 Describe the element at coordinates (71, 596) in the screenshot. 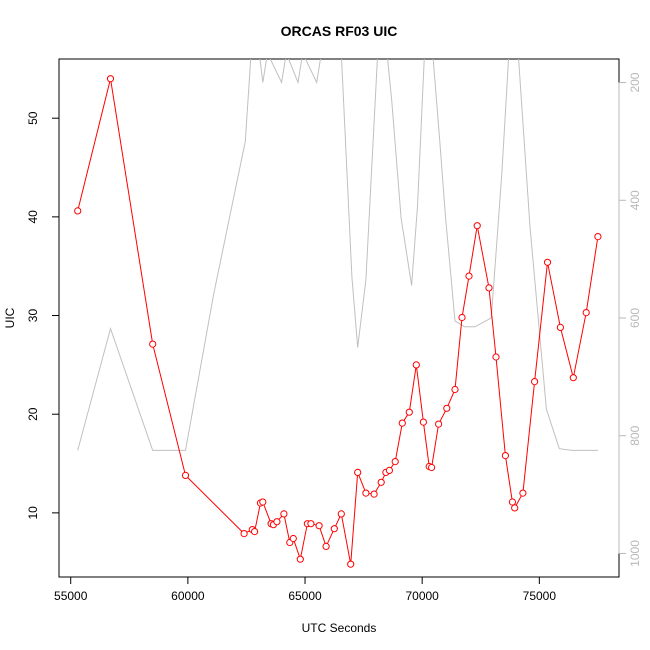

I see `x-tick-label: 55000` at that location.